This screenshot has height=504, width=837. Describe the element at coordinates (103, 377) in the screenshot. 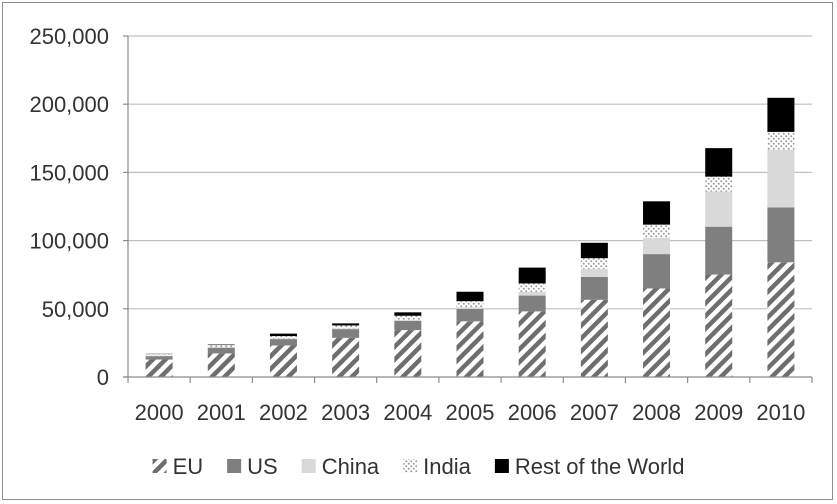

I see `y-tick-label: 0` at that location.